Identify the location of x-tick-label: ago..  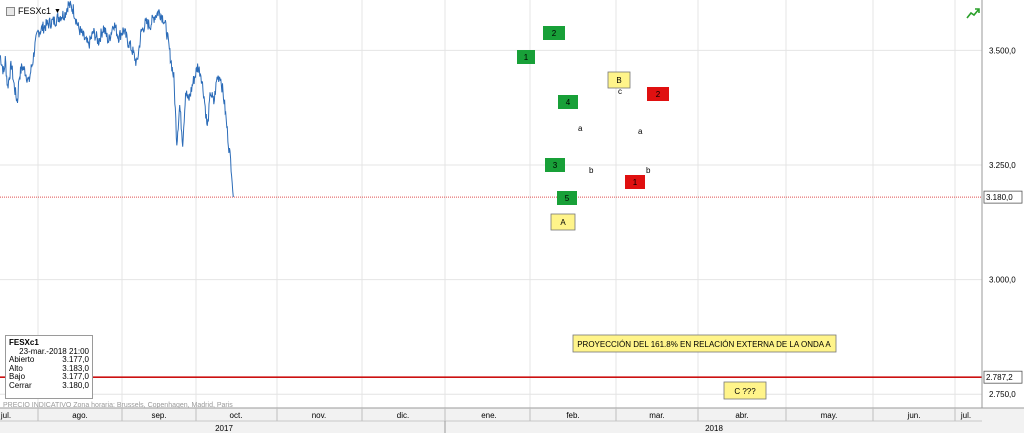
(80, 415).